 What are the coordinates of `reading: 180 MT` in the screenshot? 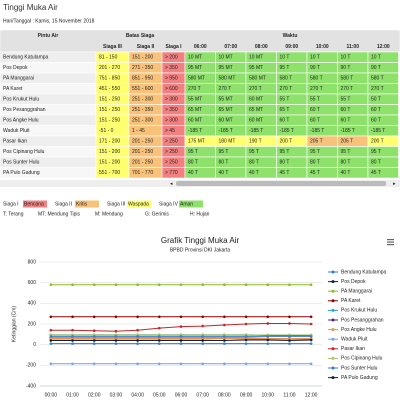 It's located at (227, 142).